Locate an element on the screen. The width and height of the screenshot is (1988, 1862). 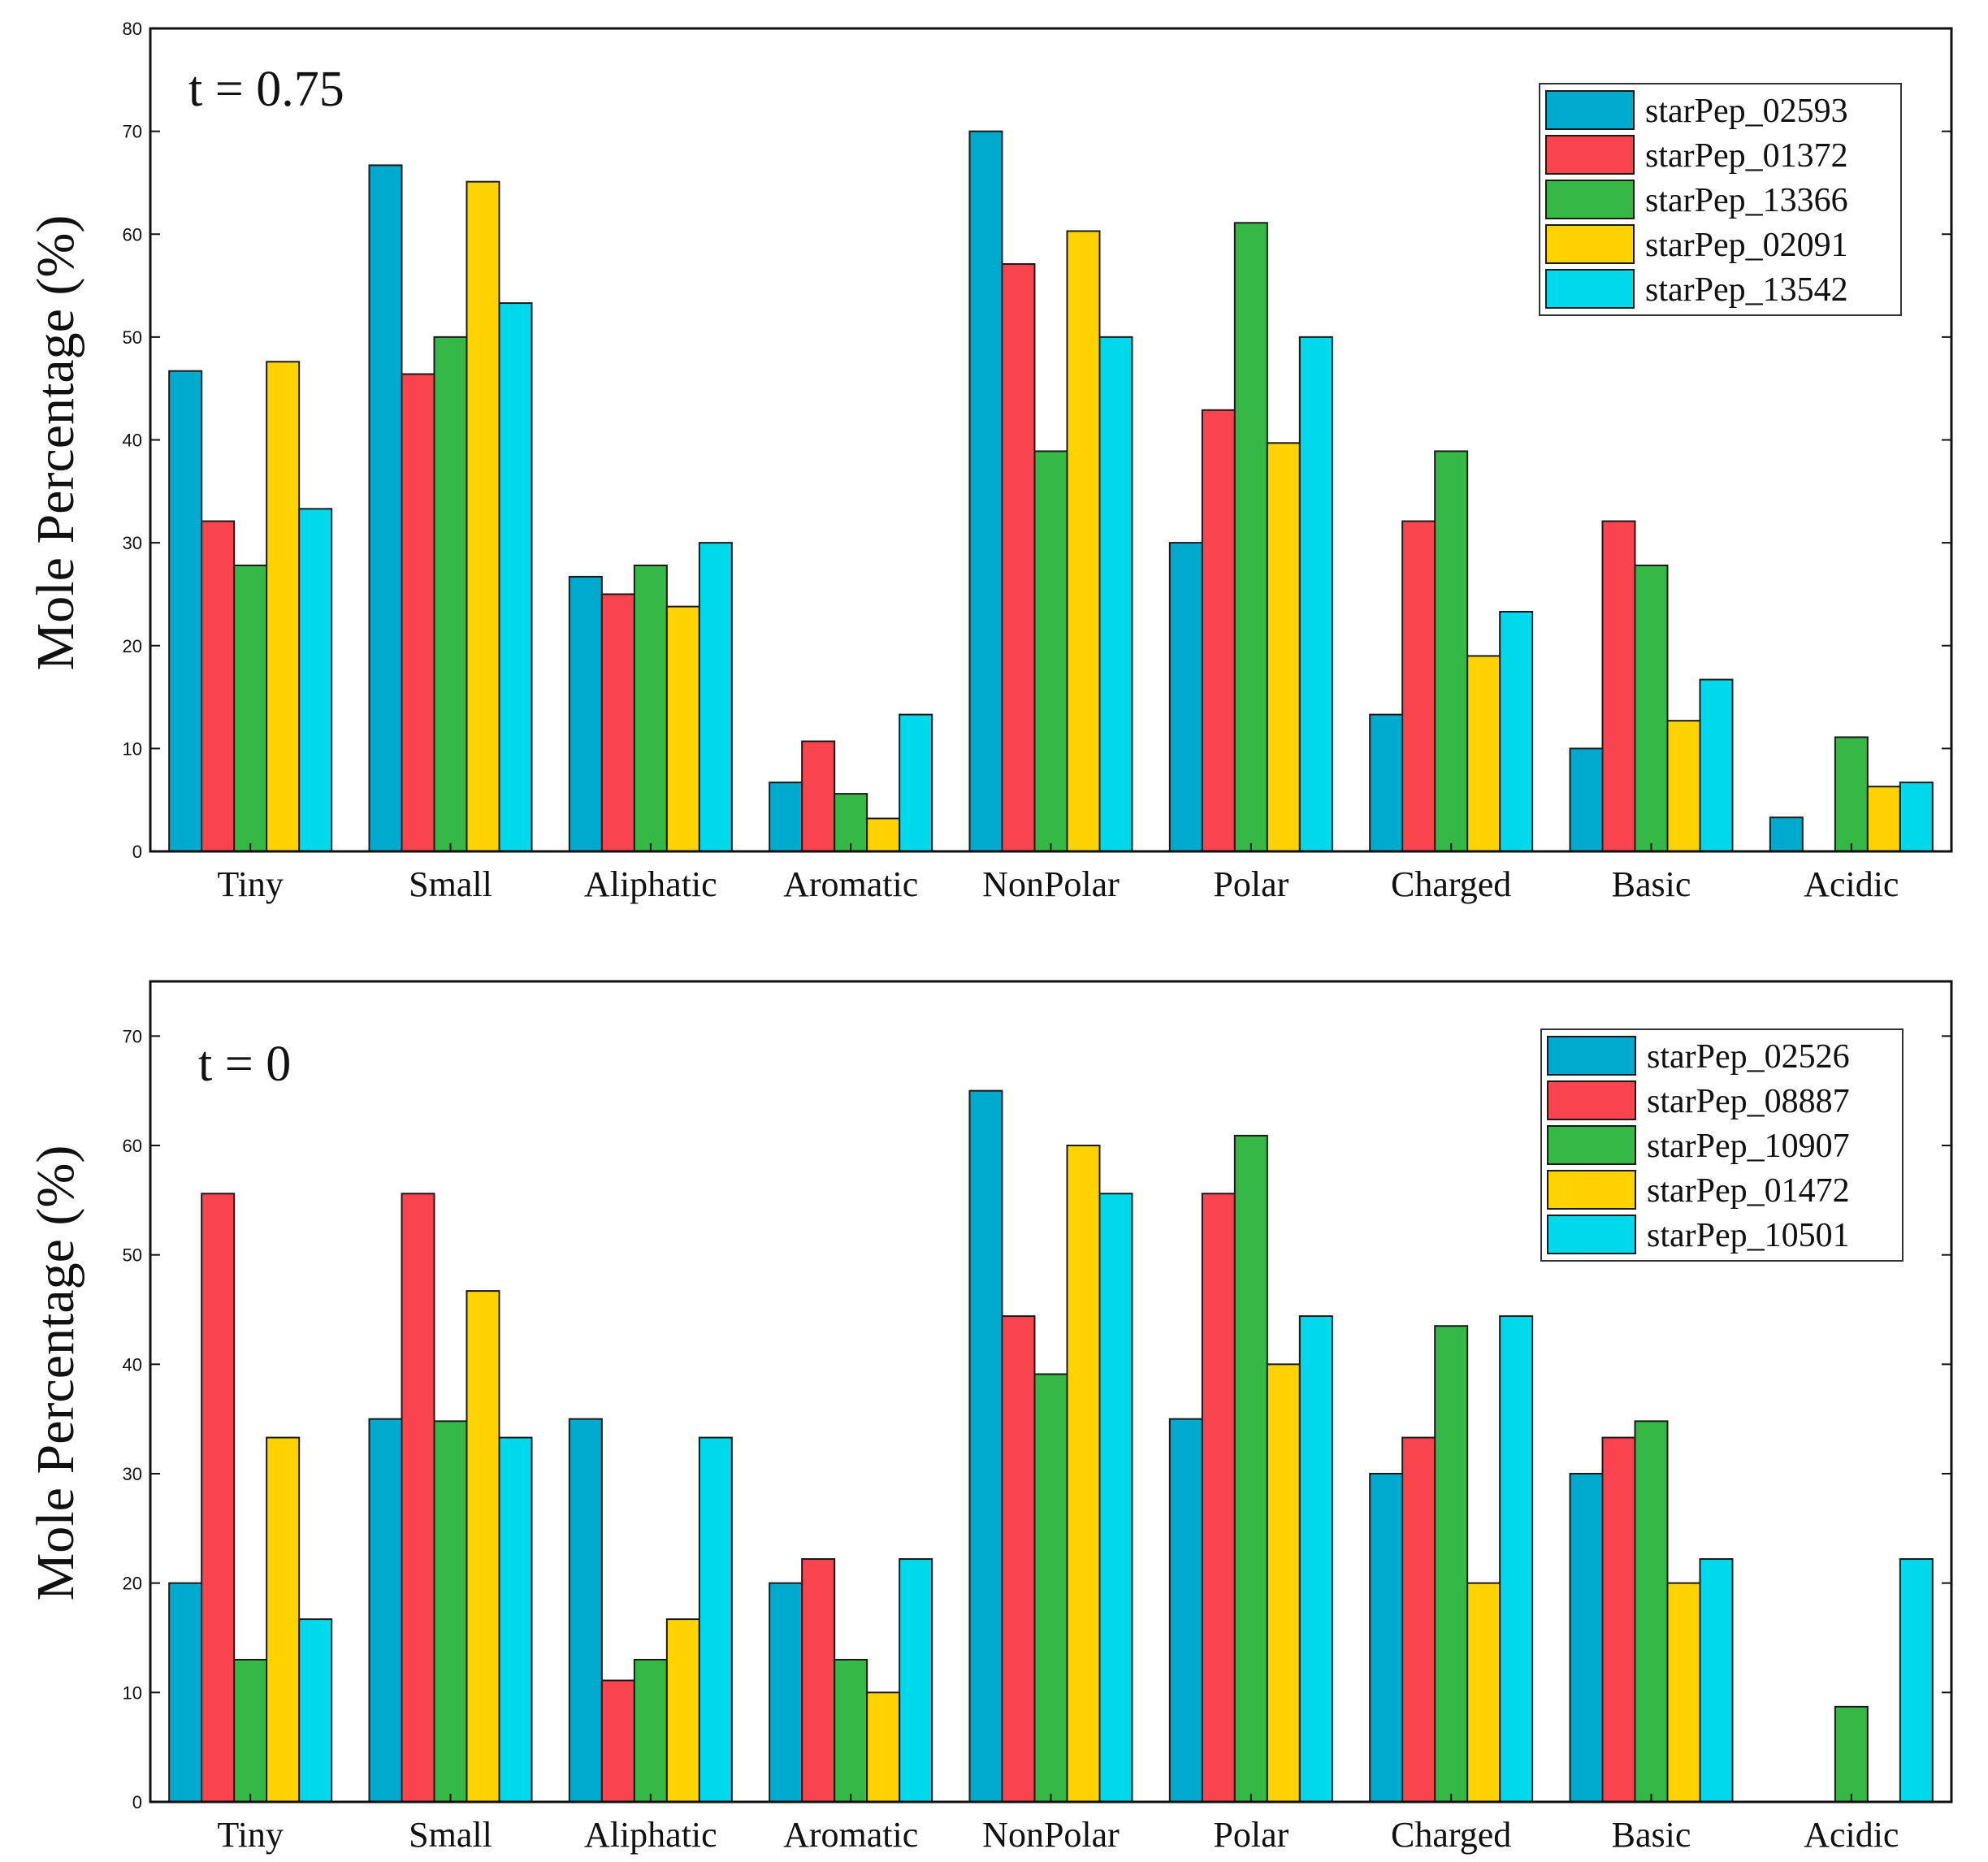
bar-starPep_02091-polar is located at coordinates (1283, 647).